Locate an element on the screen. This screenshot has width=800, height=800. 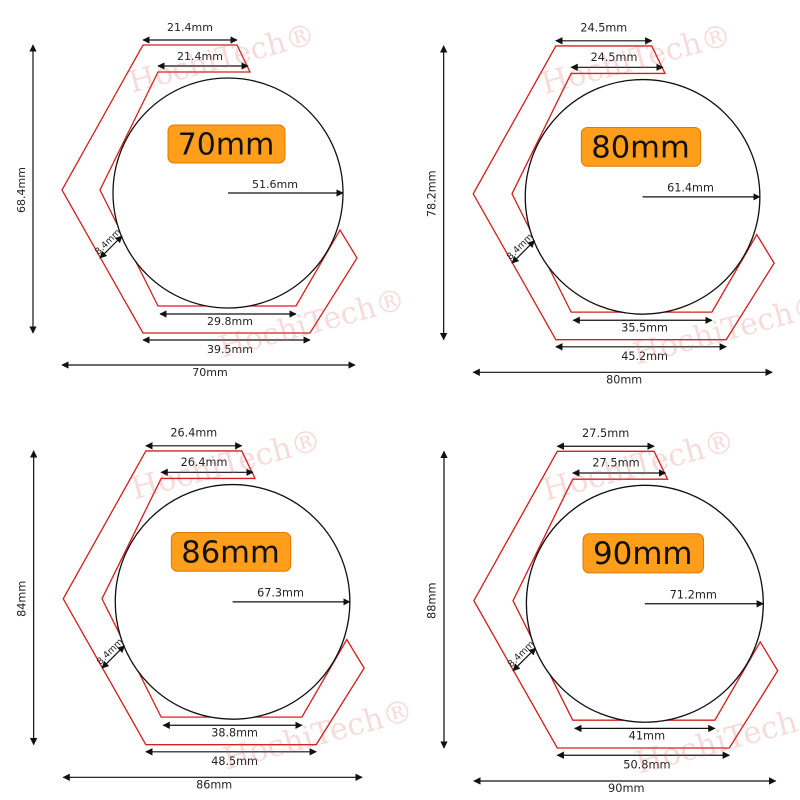
top-outer-label: 21.4mm is located at coordinates (190, 27).